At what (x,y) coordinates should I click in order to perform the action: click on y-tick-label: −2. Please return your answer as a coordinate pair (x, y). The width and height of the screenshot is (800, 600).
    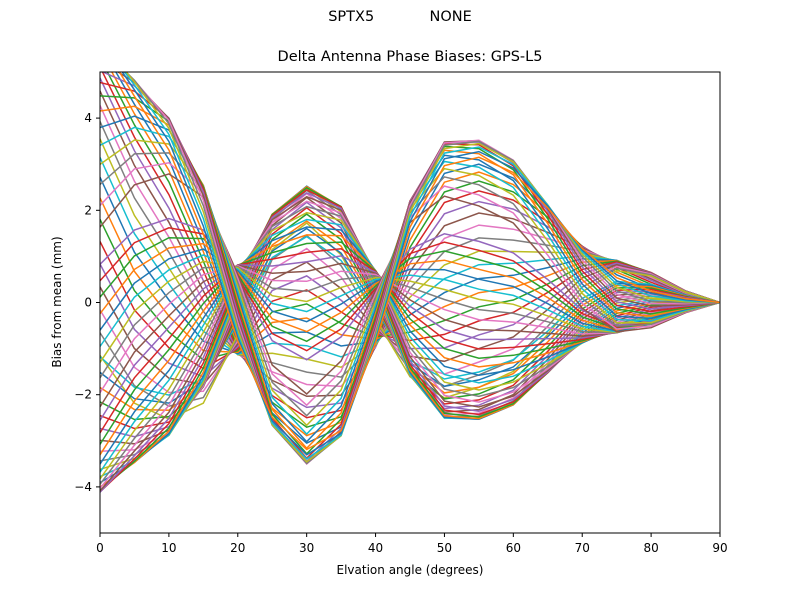
    Looking at the image, I should click on (83, 395).